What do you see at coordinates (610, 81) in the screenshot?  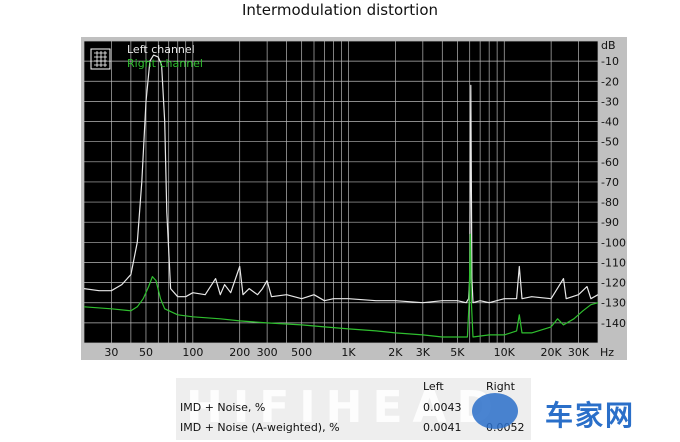 I see `y-tick-label: -20` at bounding box center [610, 81].